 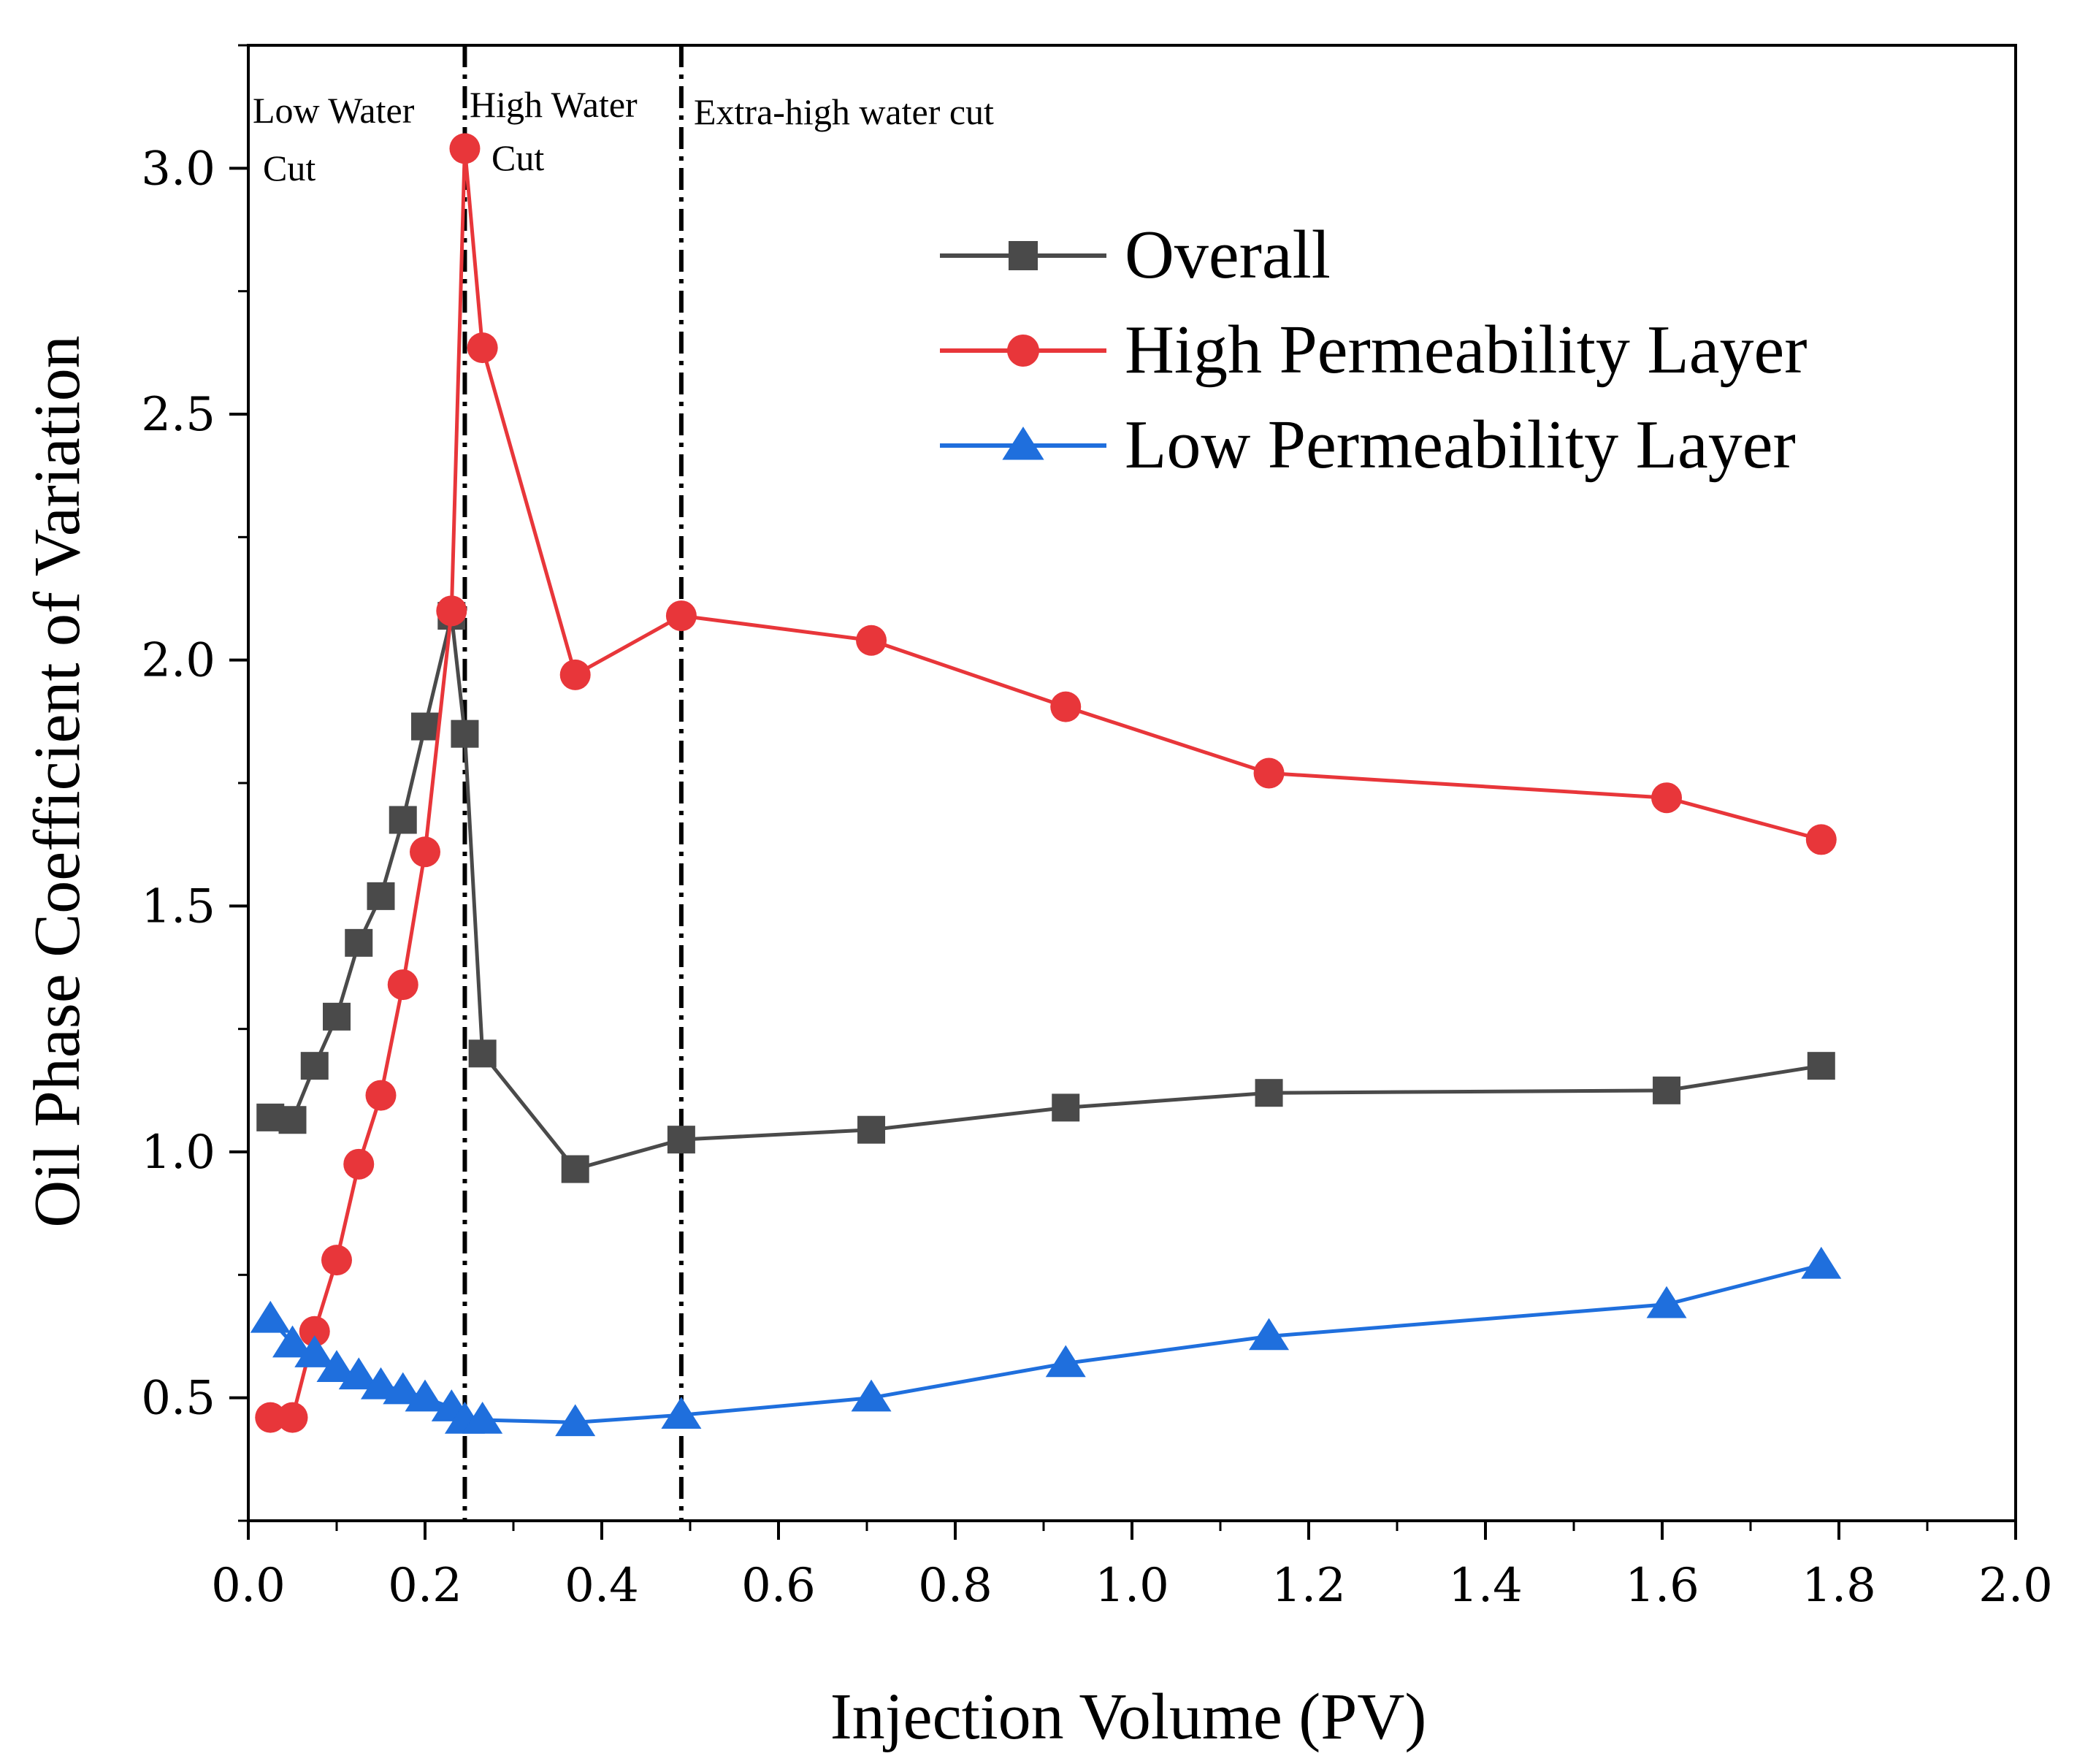 What do you see at coordinates (779, 1586) in the screenshot?
I see `x-tick-label: 0.6` at bounding box center [779, 1586].